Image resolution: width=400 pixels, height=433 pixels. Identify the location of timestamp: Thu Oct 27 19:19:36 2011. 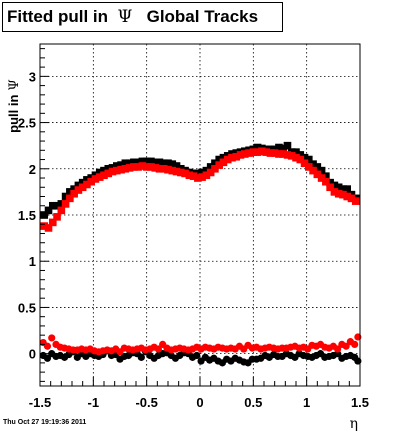
(45, 422).